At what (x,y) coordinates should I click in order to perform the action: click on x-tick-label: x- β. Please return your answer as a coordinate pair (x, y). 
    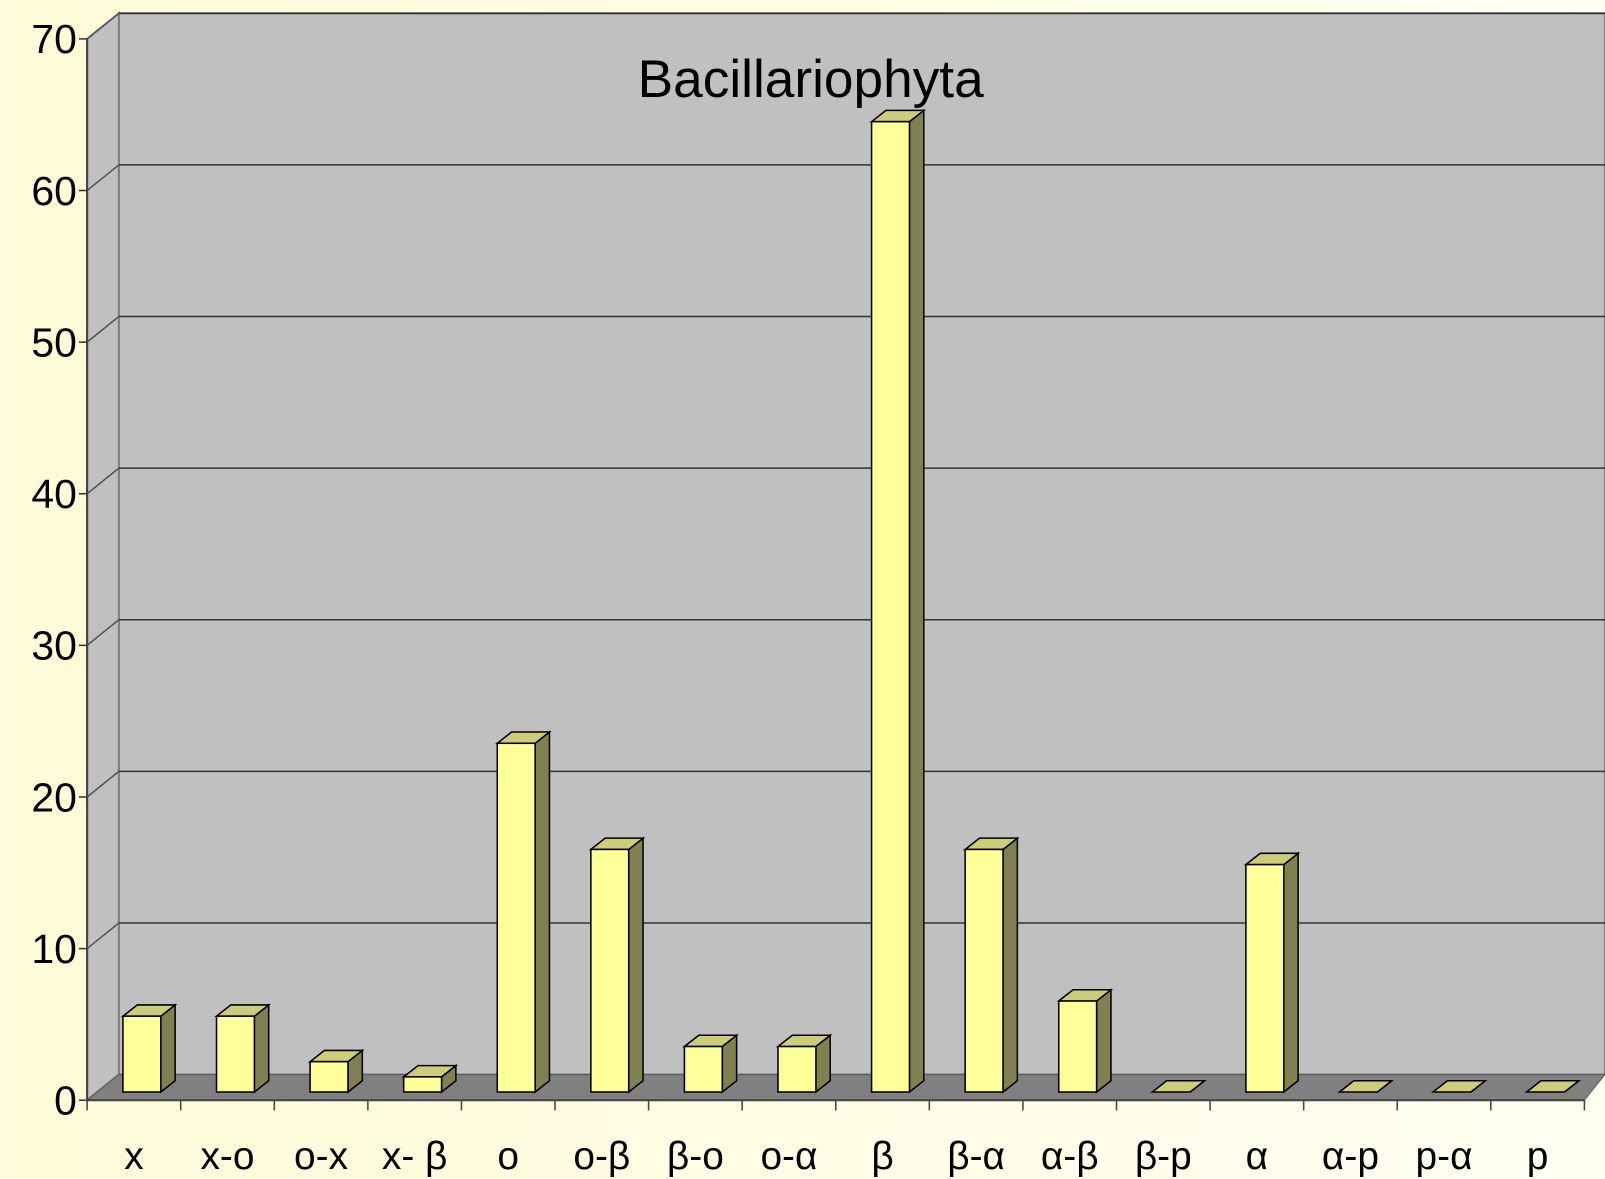
    Looking at the image, I should click on (415, 1156).